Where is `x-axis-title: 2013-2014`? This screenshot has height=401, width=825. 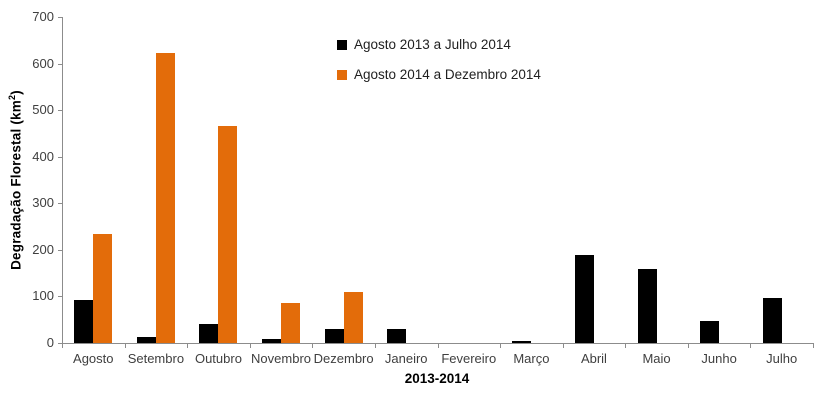
x-axis-title: 2013-2014 is located at coordinates (437, 378).